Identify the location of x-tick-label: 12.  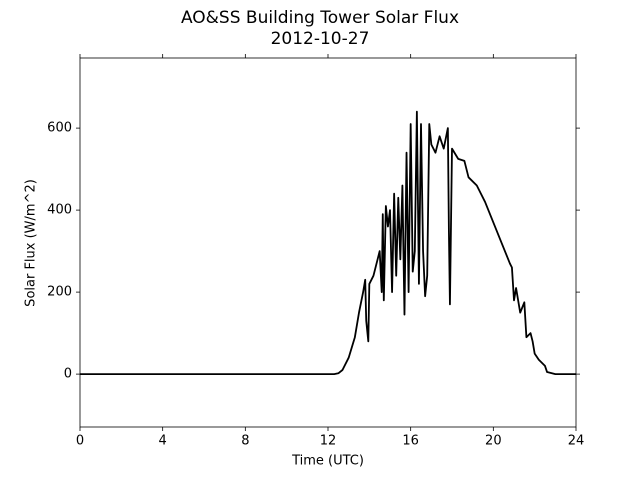
(328, 441).